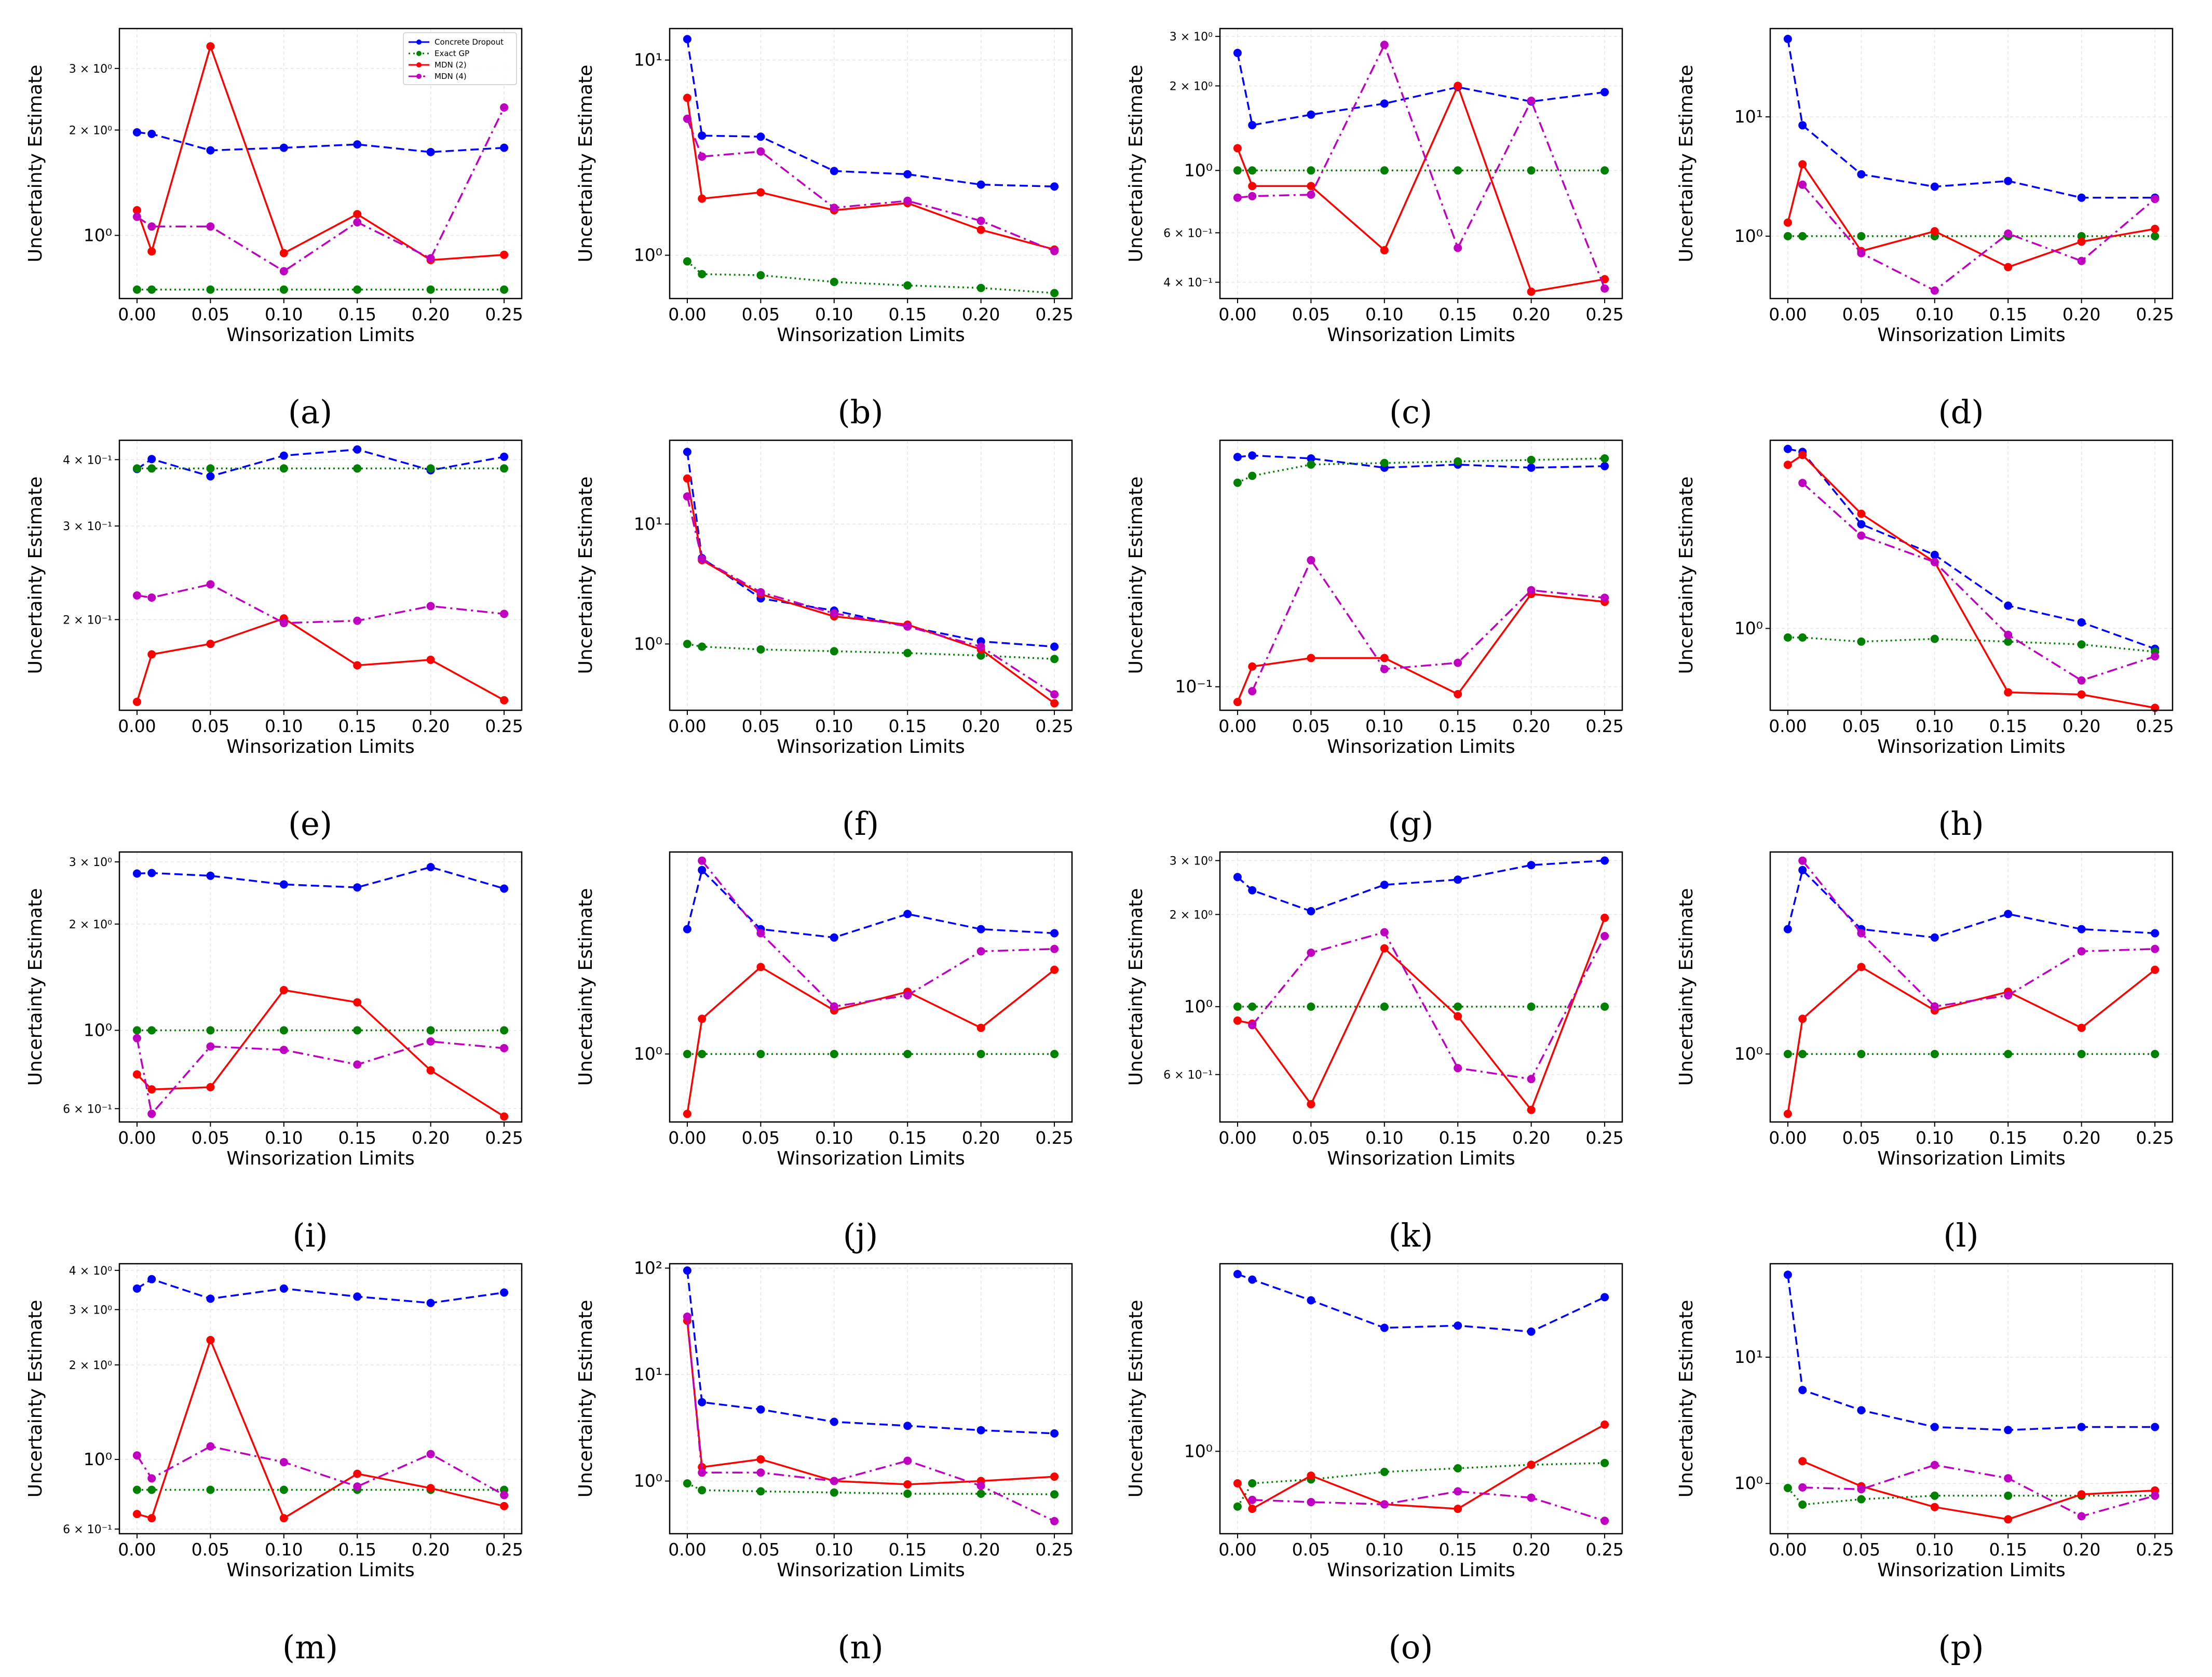  I want to click on panel-label: (k), so click(1411, 1235).